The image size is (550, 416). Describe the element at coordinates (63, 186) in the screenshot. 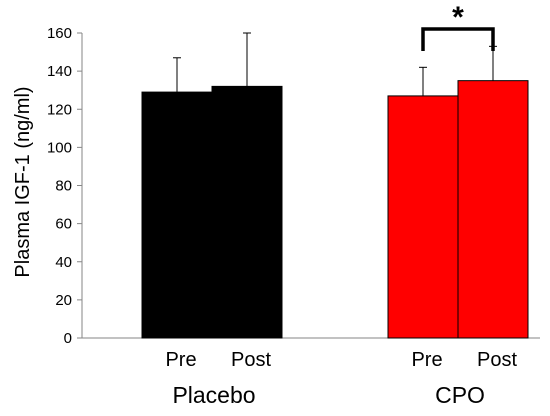

I see `y-tick-label: 80` at that location.